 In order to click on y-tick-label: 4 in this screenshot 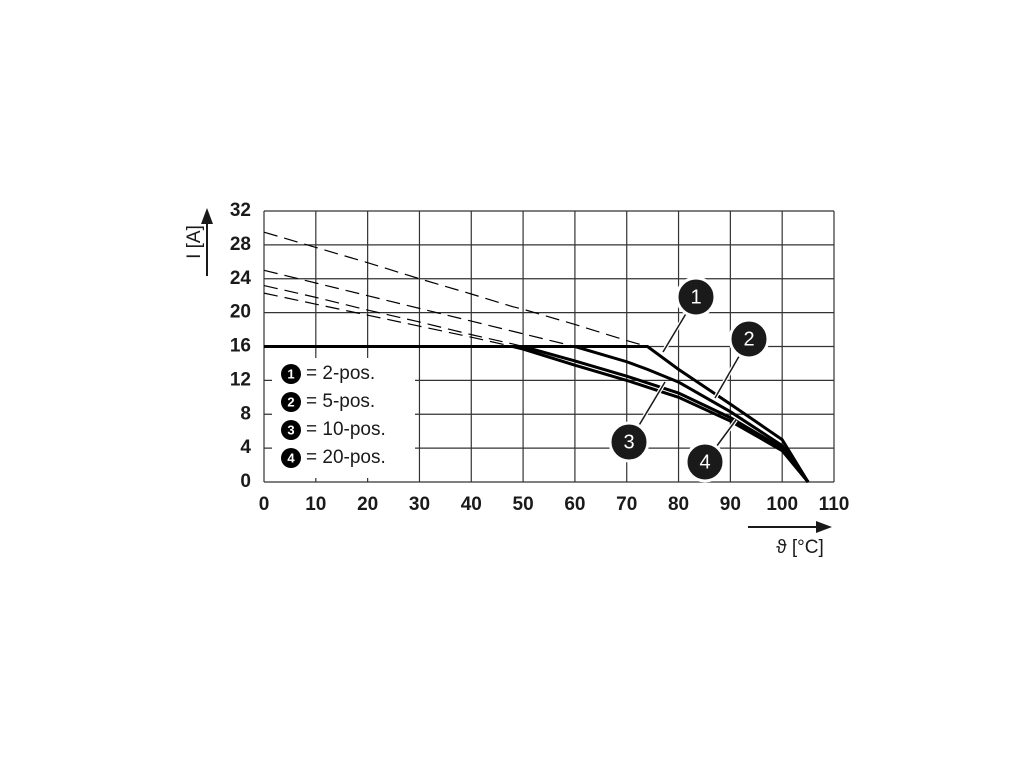, I will do `click(245, 447)`.